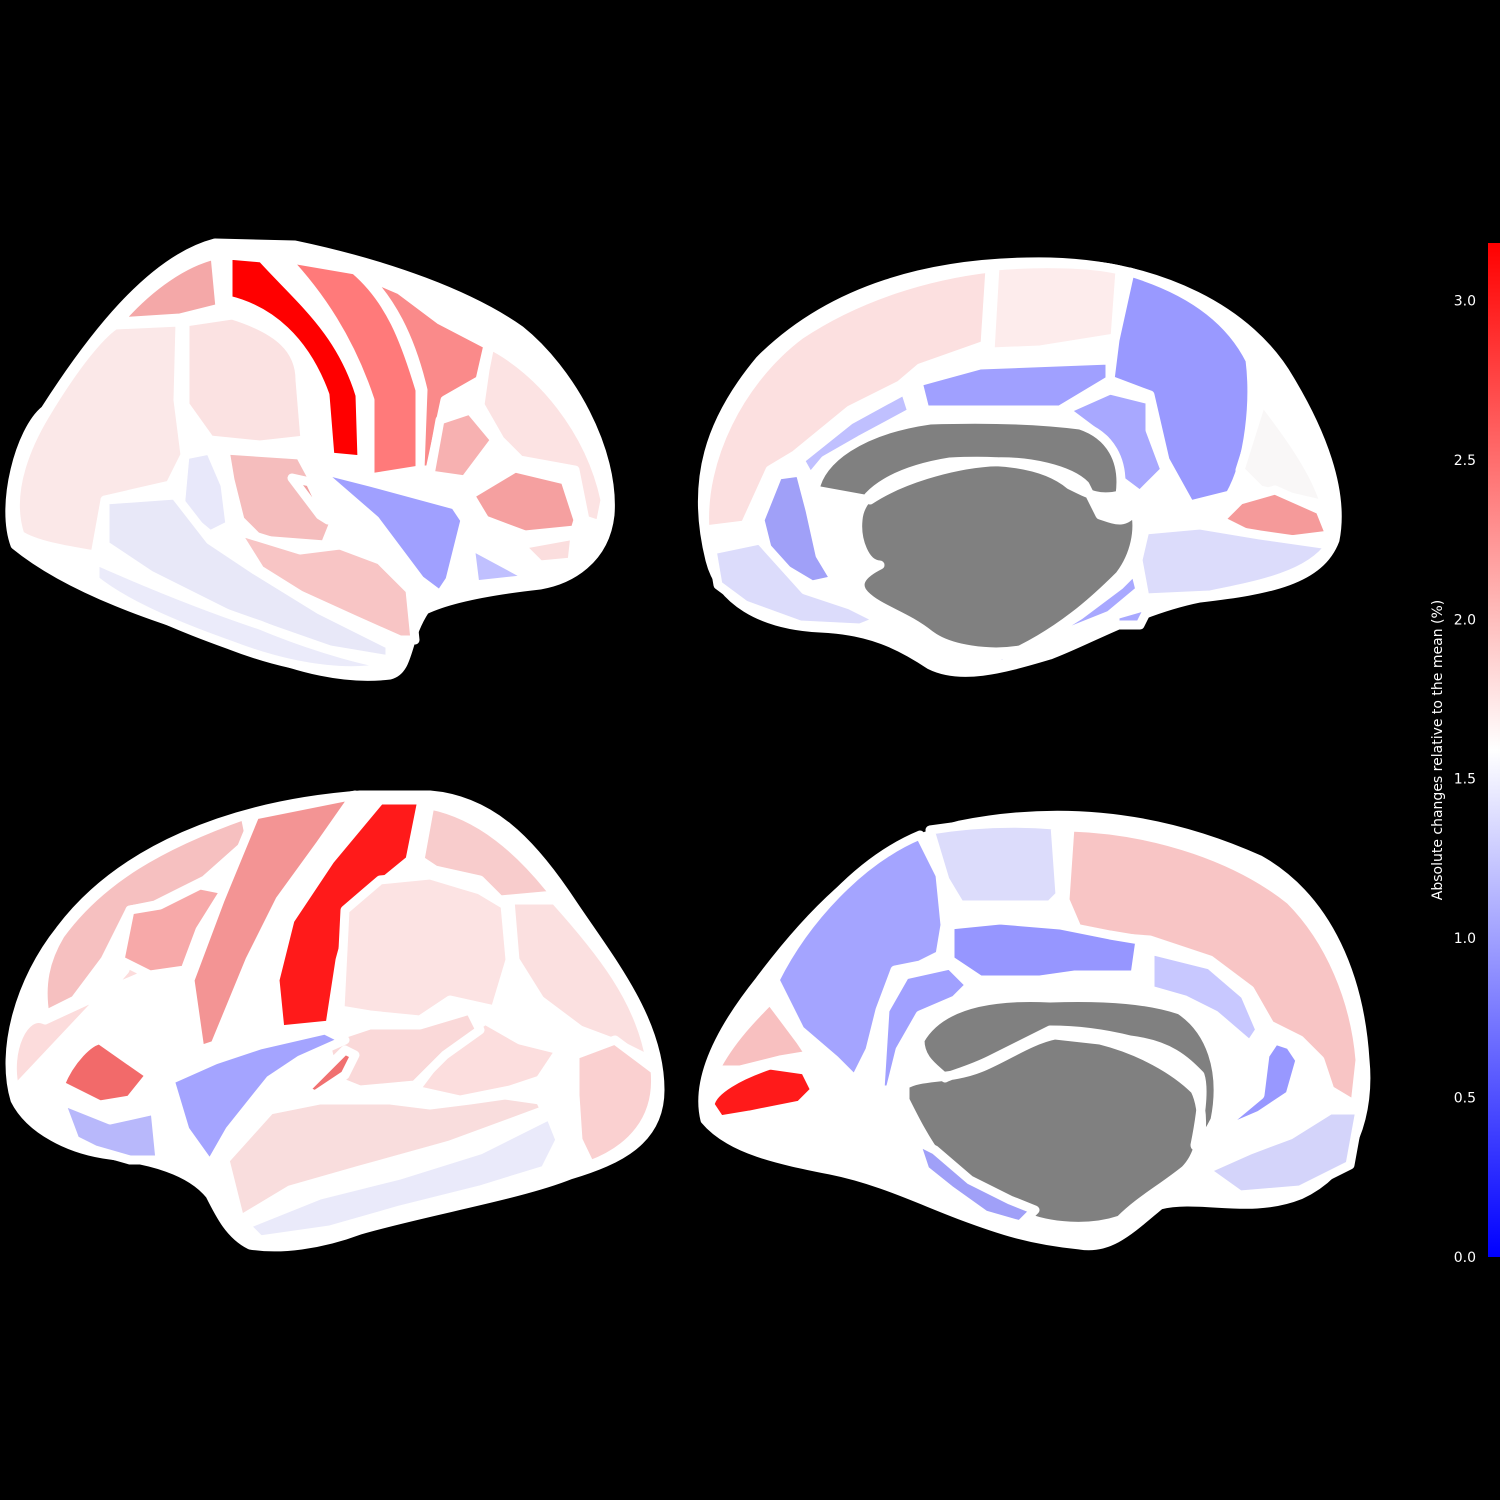 This screenshot has width=1500, height=1500. I want to click on region-posterior-cingulate, so click(1014, 385).